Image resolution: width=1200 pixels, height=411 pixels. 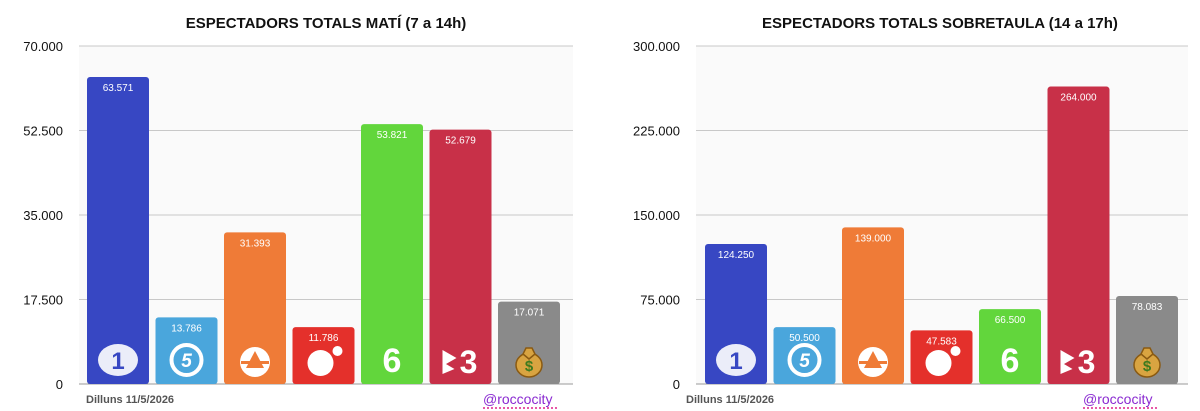 What do you see at coordinates (255, 243) in the screenshot?
I see `bar-value-label: 31.393` at bounding box center [255, 243].